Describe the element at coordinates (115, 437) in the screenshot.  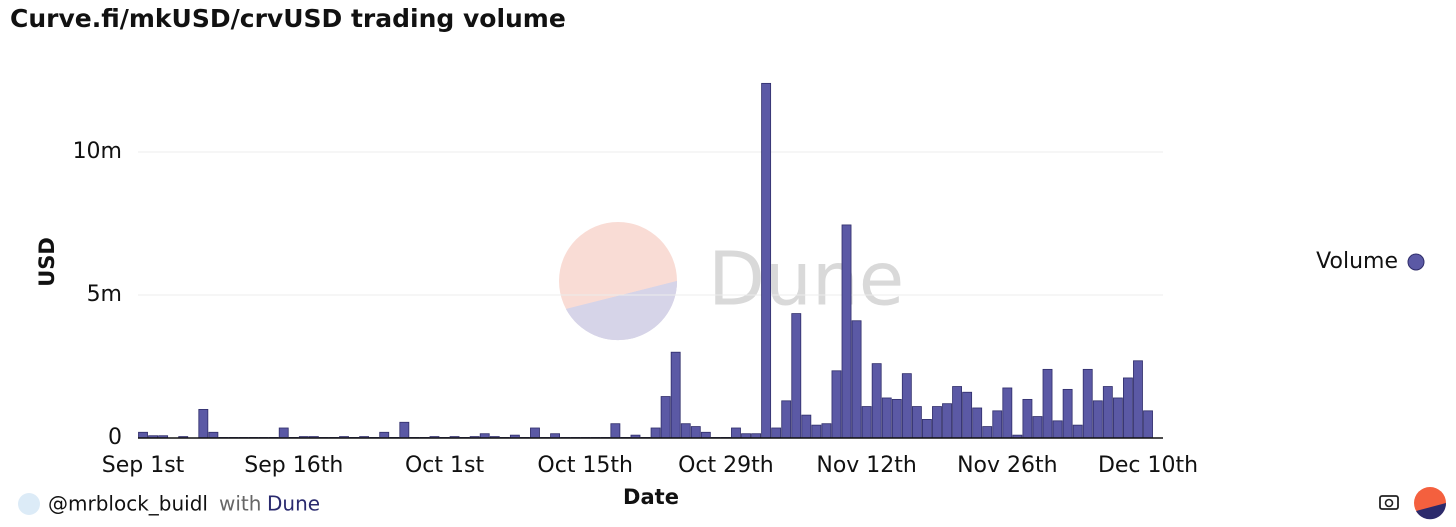
I see `y-tick-label: 0` at that location.